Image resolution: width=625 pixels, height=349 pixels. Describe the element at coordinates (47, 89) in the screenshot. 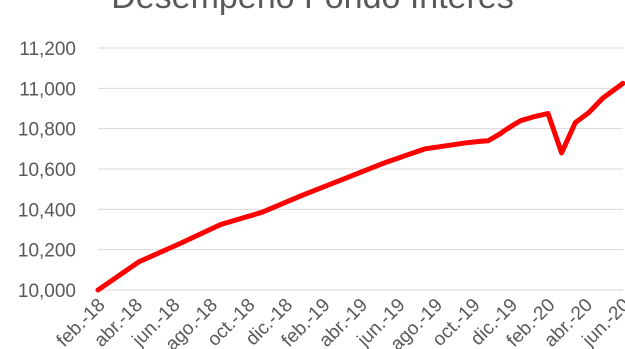

I see `y-tick-label: 11,000` at that location.